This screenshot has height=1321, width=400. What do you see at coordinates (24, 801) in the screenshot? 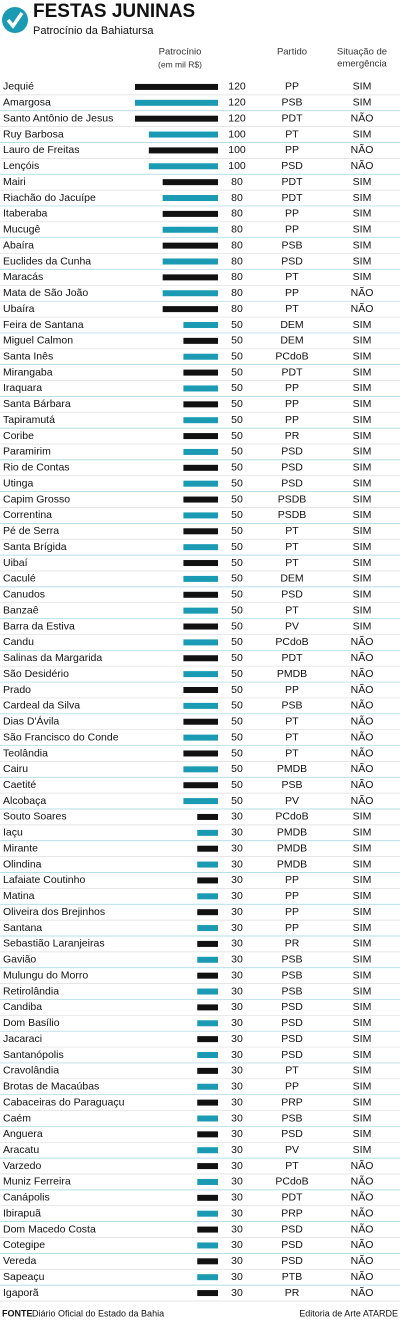
I see `city: Alcobaça` at bounding box center [24, 801].